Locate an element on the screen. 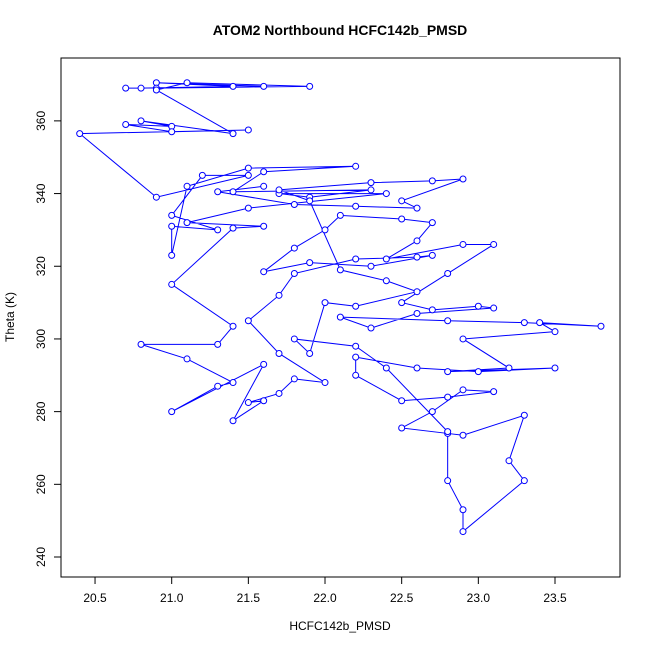 The image size is (650, 655). x-tick-label: 23.5 is located at coordinates (555, 598).